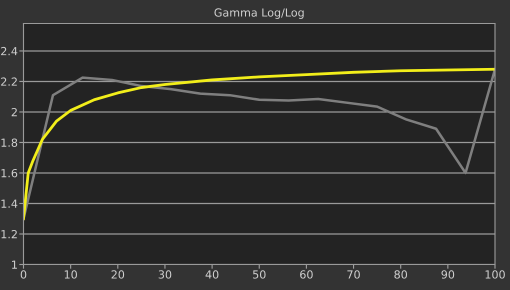 The width and height of the screenshot is (510, 290). What do you see at coordinates (9, 142) in the screenshot?
I see `y-tick-label: 1.8` at bounding box center [9, 142].